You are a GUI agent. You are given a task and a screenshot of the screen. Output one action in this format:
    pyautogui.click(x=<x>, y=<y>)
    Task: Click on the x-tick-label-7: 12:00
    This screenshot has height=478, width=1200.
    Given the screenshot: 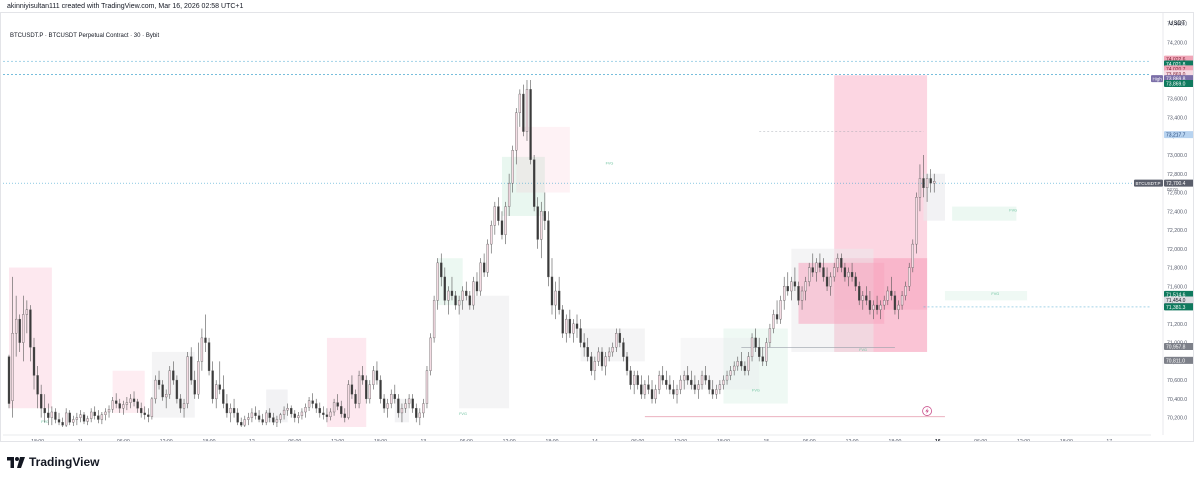 What is the action you would take?
    pyautogui.click(x=337, y=440)
    